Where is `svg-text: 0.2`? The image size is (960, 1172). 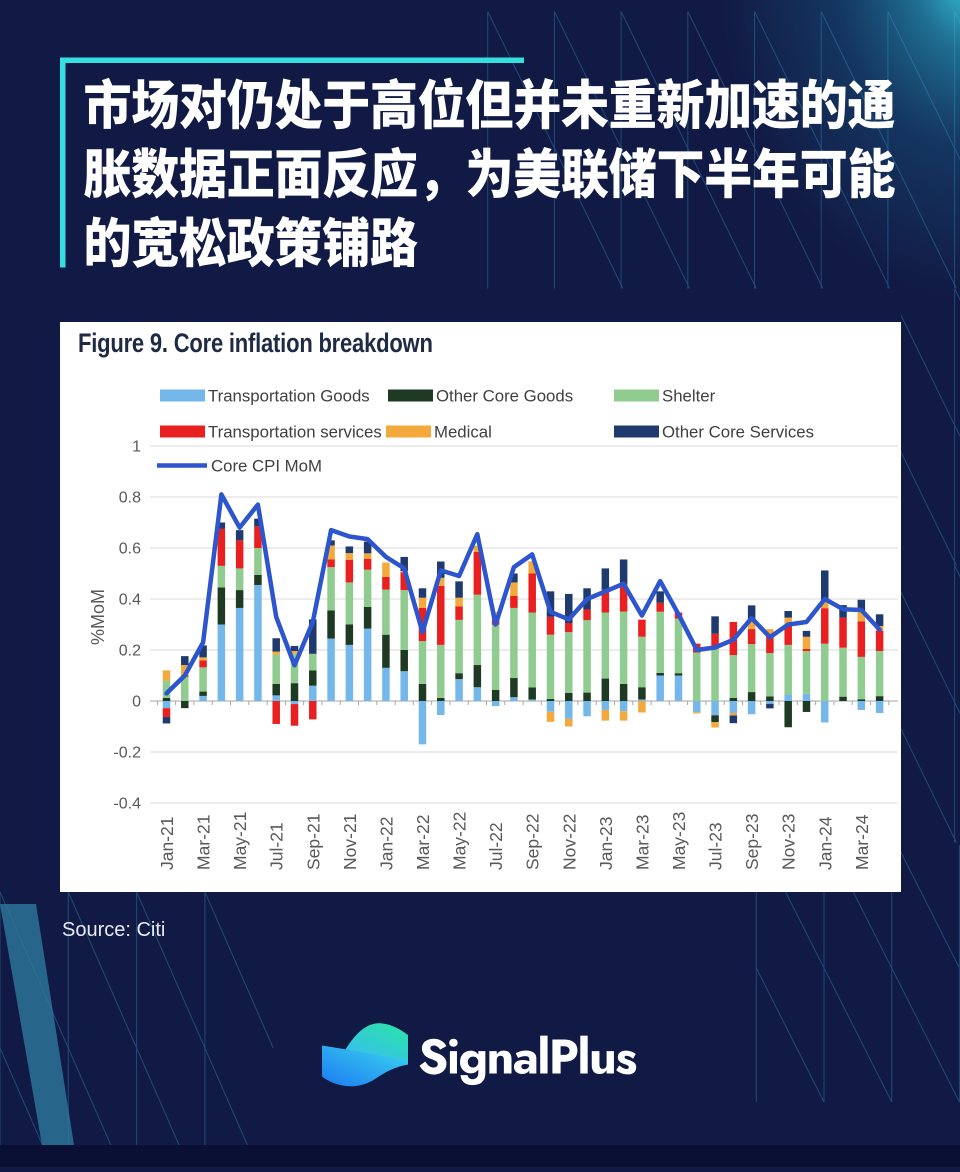
svg-text: 0.2 is located at coordinates (130, 651).